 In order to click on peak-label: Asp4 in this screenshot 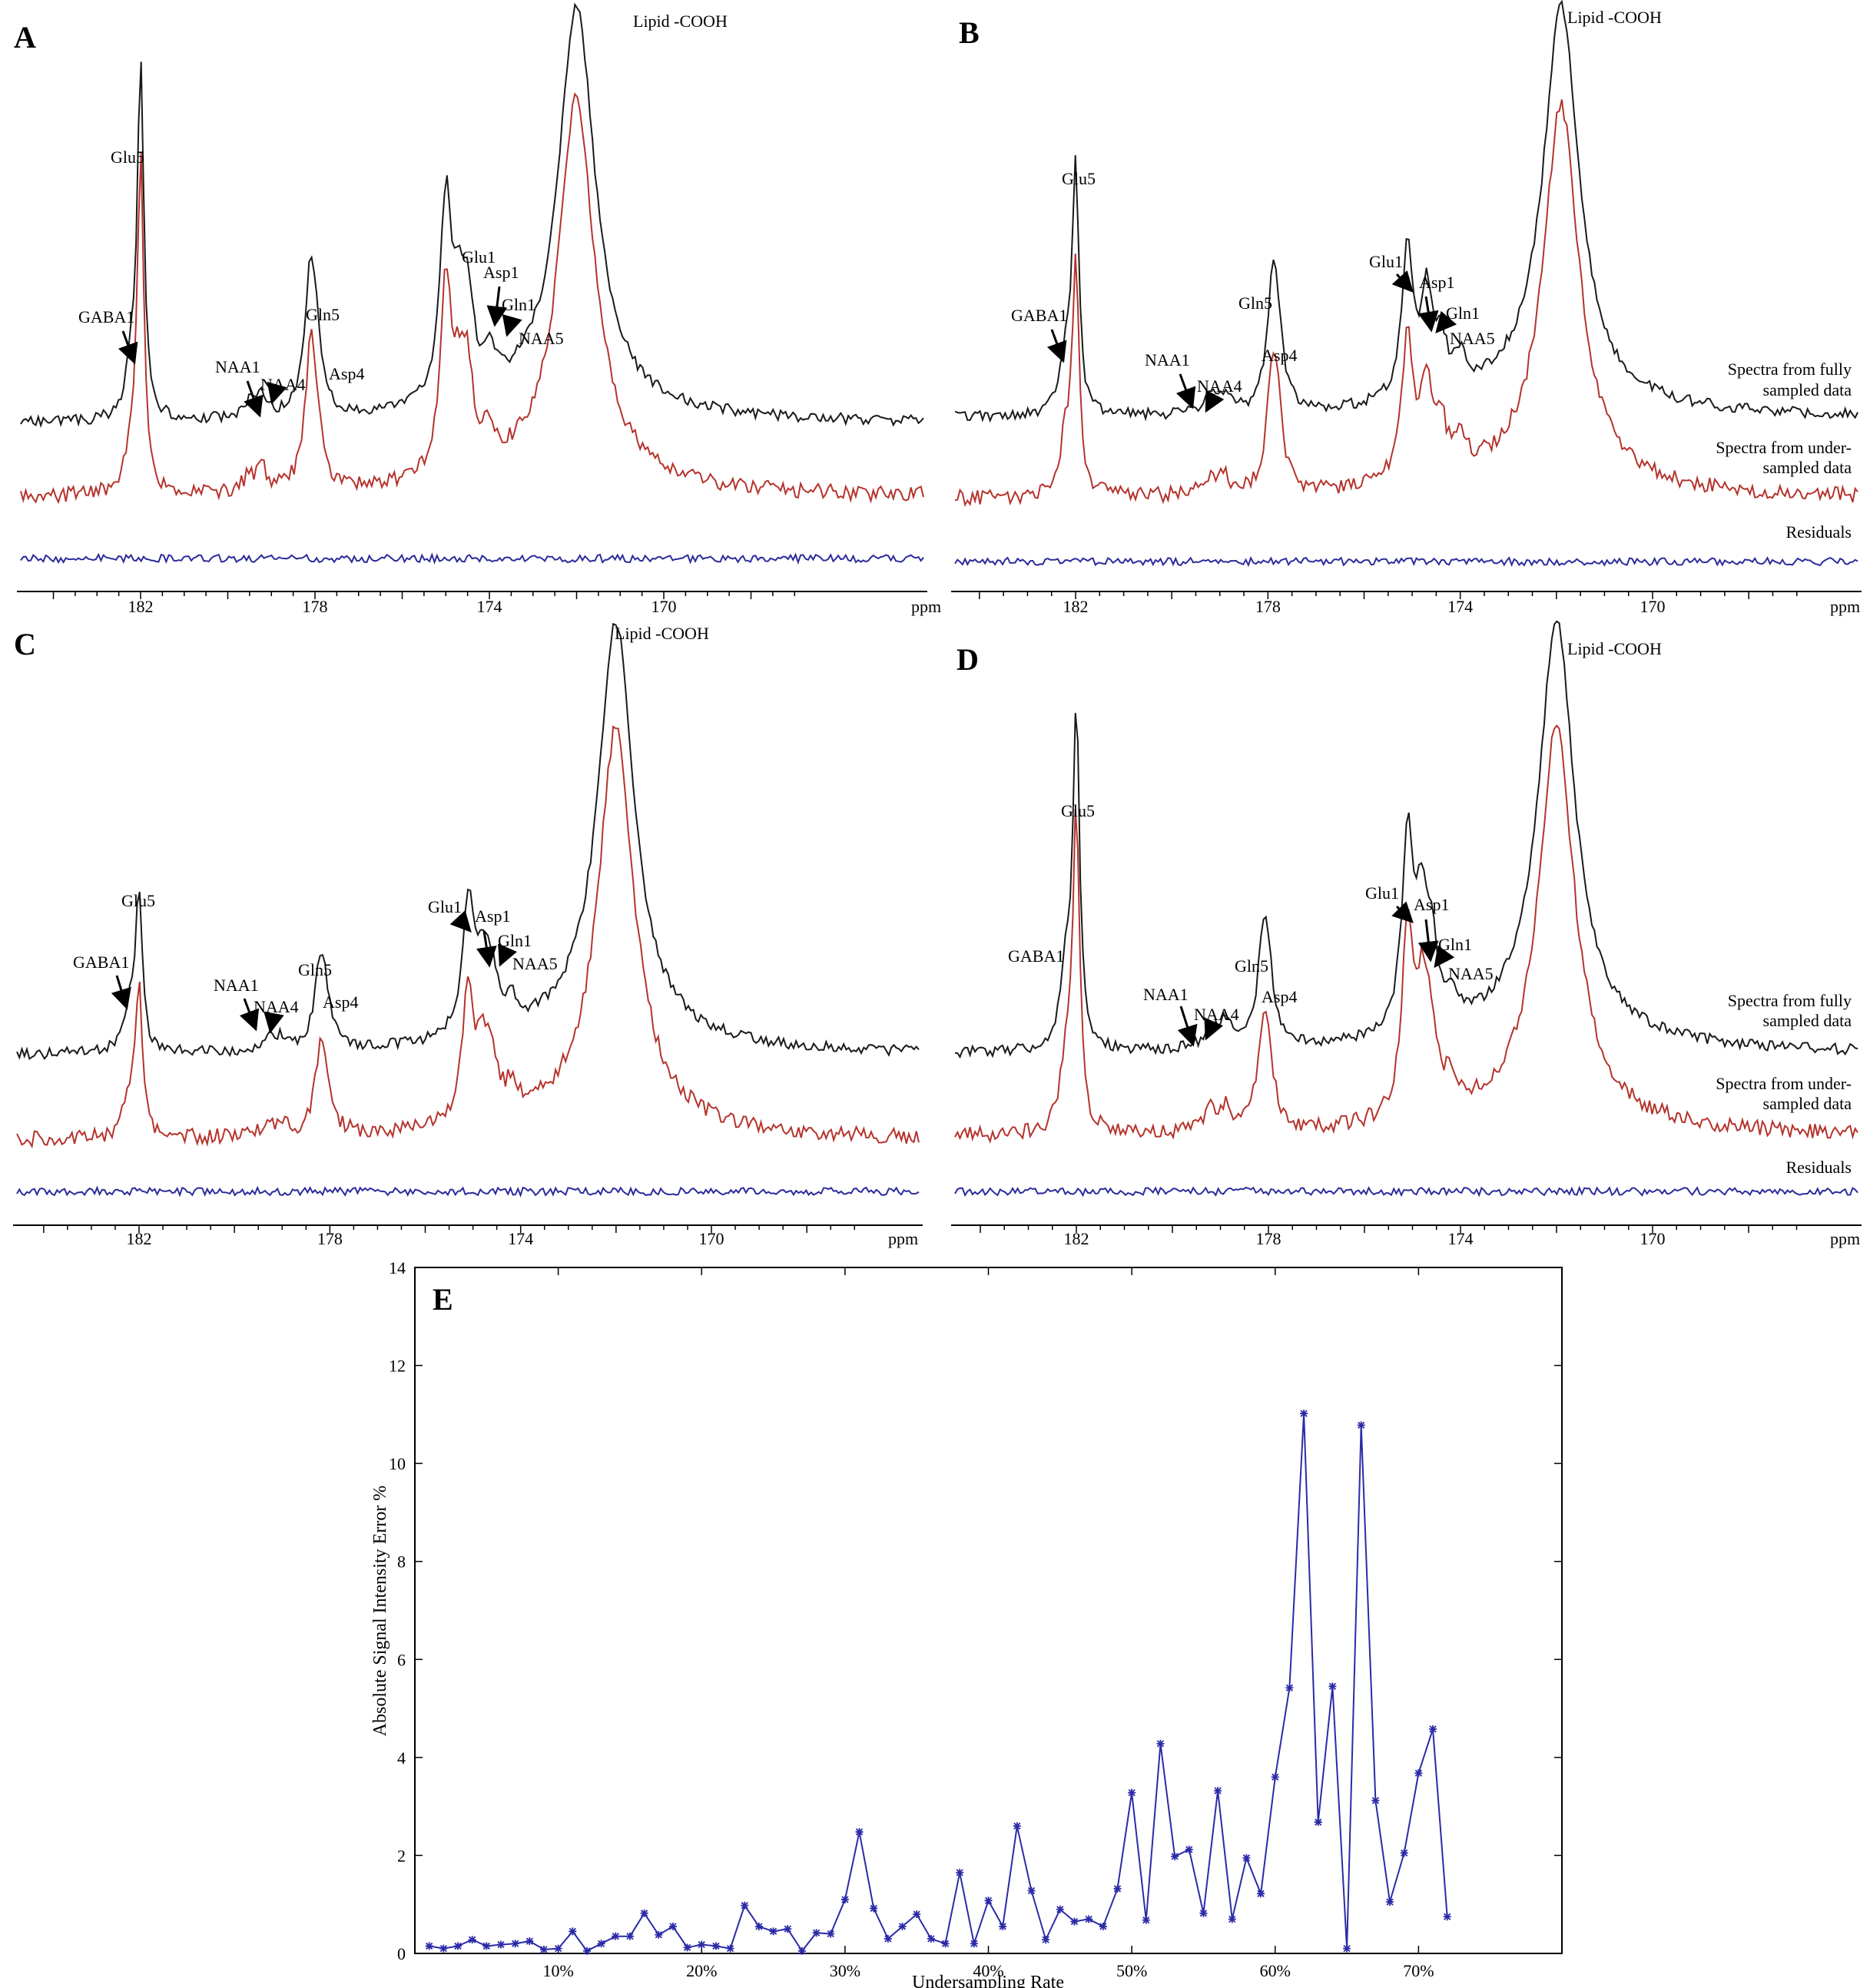, I will do `click(1279, 996)`.